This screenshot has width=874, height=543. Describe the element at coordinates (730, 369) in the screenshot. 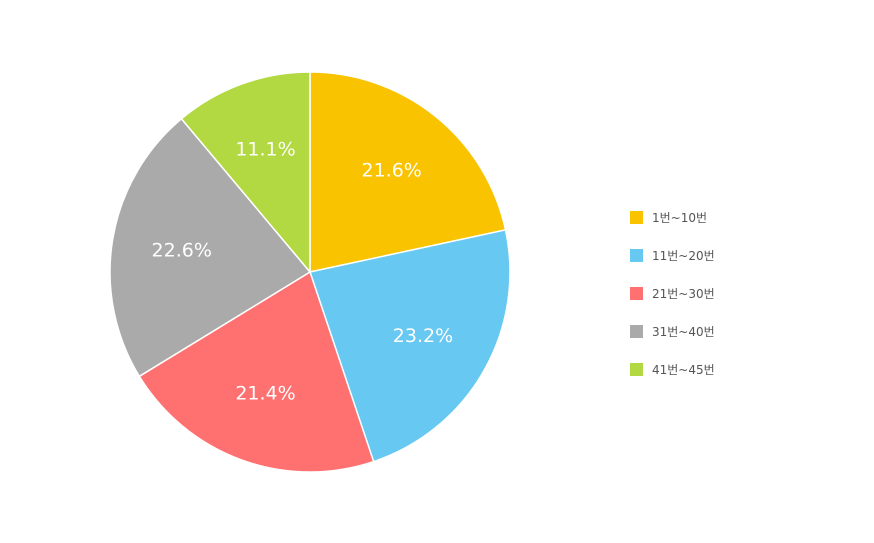

I see `legend-item-5: 41번~45번` at that location.